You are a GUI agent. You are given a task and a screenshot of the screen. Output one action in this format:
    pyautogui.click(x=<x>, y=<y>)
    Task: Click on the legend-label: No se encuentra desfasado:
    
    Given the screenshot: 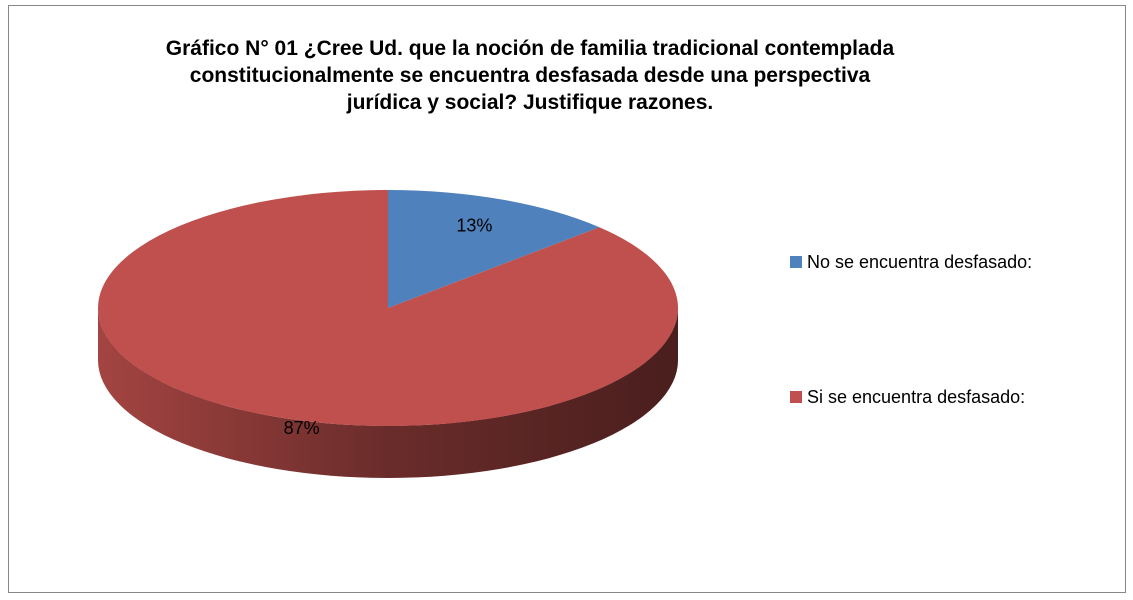 What is the action you would take?
    pyautogui.click(x=919, y=262)
    